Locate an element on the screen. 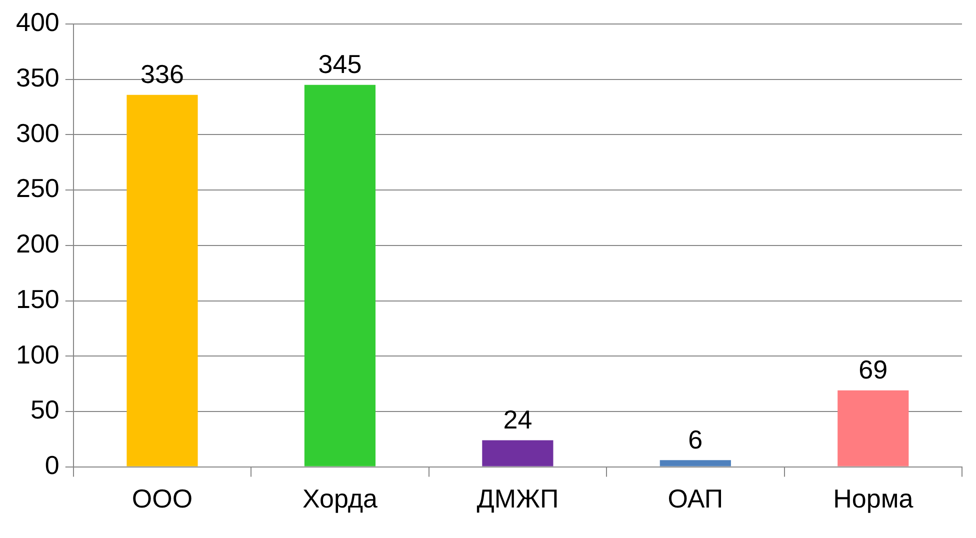 The width and height of the screenshot is (976, 538). data-label: 345 is located at coordinates (340, 64).